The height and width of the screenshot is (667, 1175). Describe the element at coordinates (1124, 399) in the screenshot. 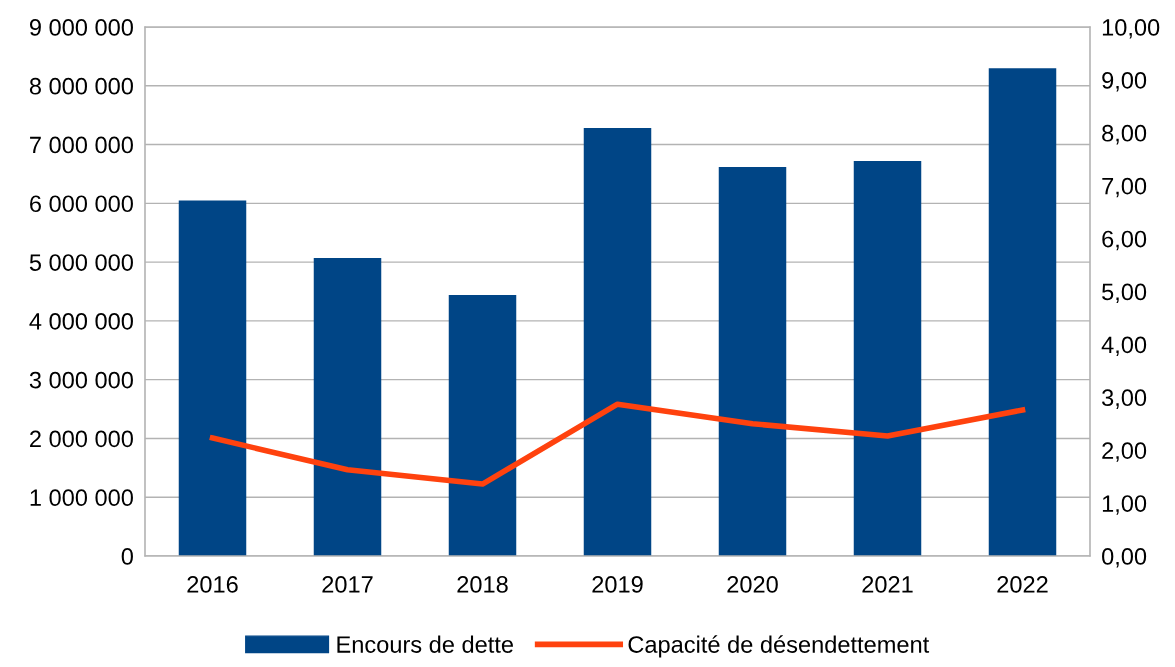

I see `y2-tick-label: 3,00` at that location.